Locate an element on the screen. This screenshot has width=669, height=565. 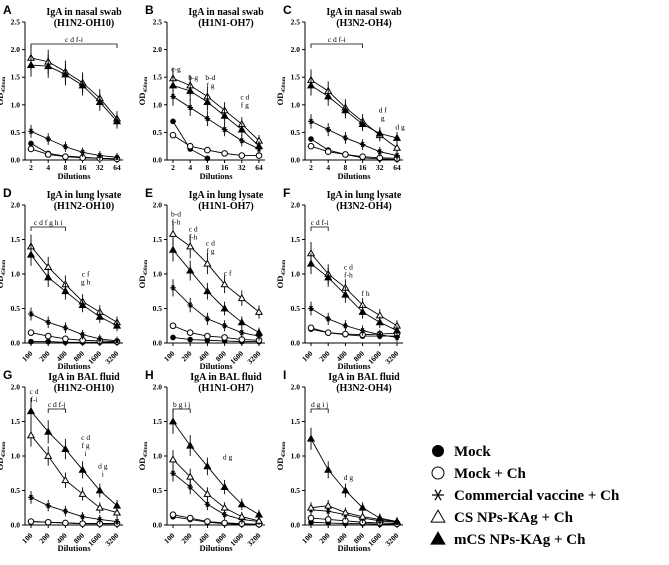
y-tick-label: 1.5 is located at coordinates (158, 421).